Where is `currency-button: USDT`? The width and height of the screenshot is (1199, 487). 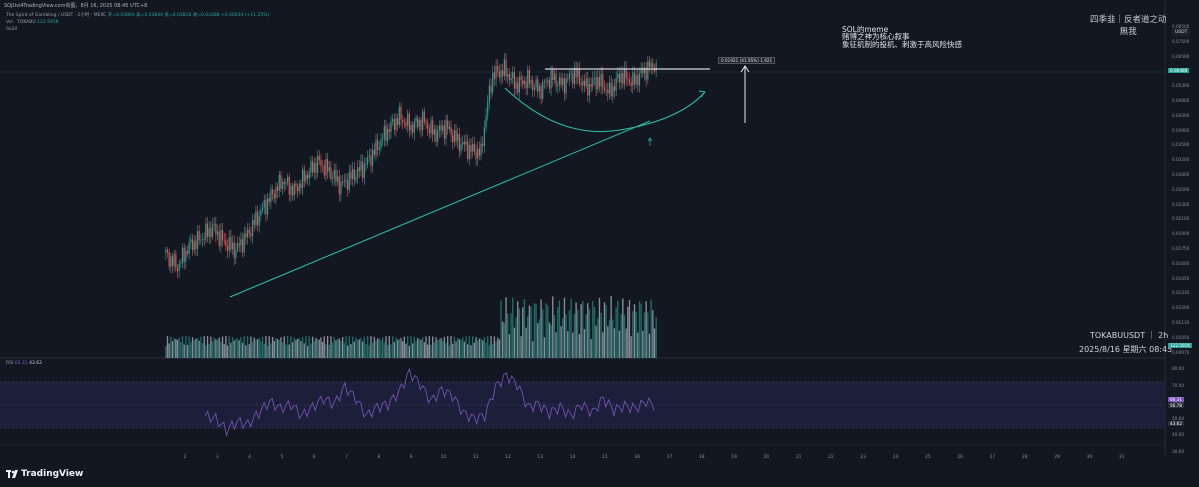 currency-button: USDT is located at coordinates (1181, 32).